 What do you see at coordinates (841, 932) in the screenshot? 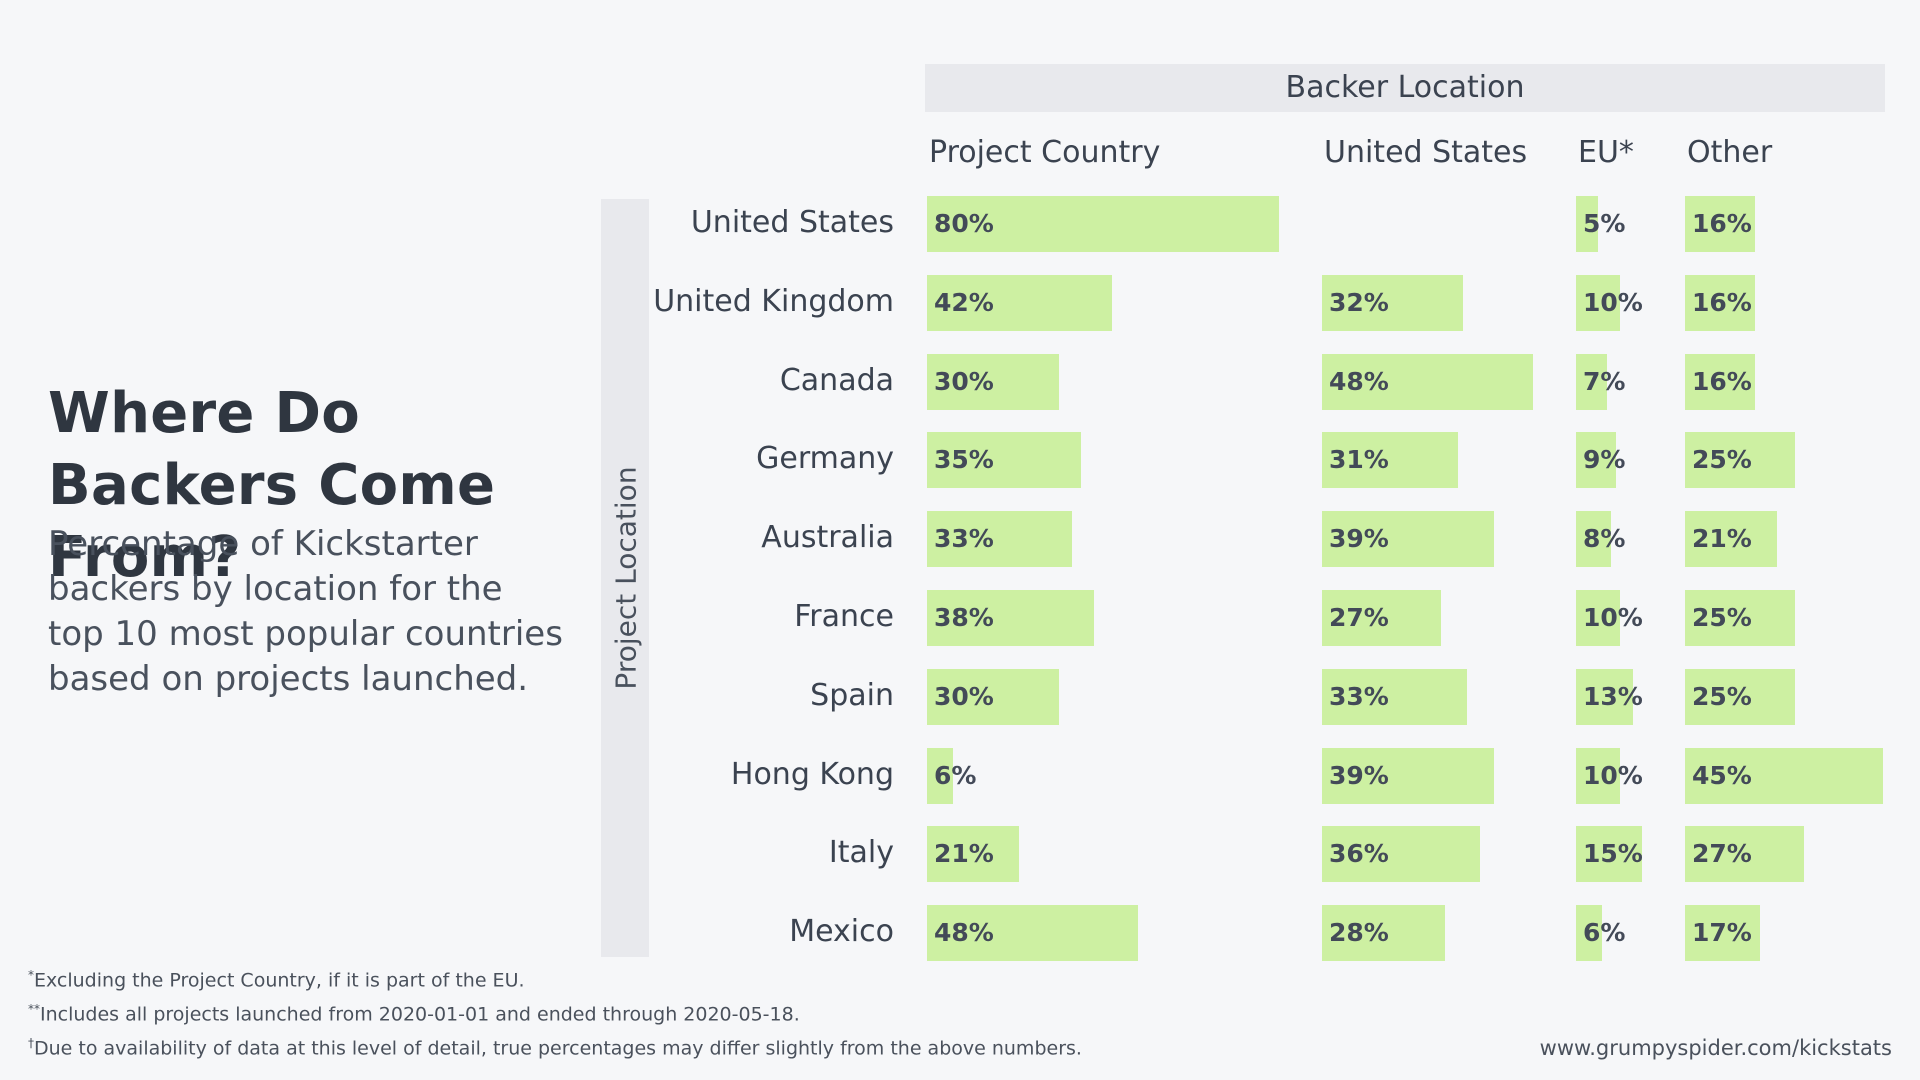
I see `row-label: Mexico` at bounding box center [841, 932].